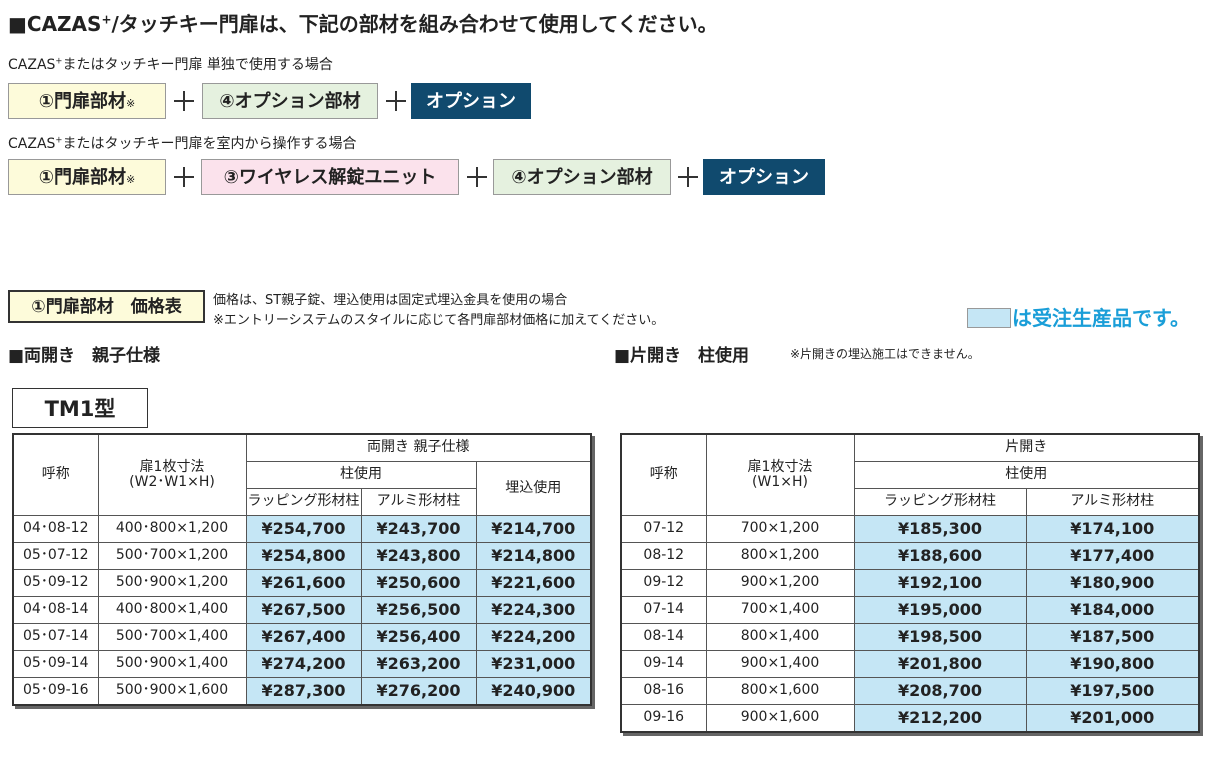 The height and width of the screenshot is (764, 1209). I want to click on heading: ■片開き 柱使用, so click(682, 356).